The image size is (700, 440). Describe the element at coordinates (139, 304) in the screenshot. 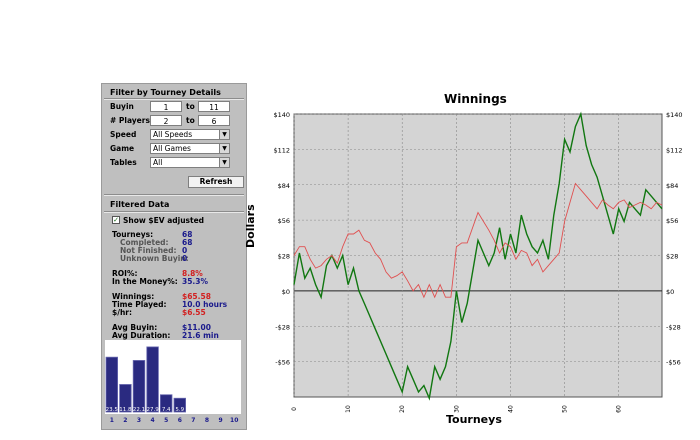

I see `time-played-label: Time Played:` at that location.